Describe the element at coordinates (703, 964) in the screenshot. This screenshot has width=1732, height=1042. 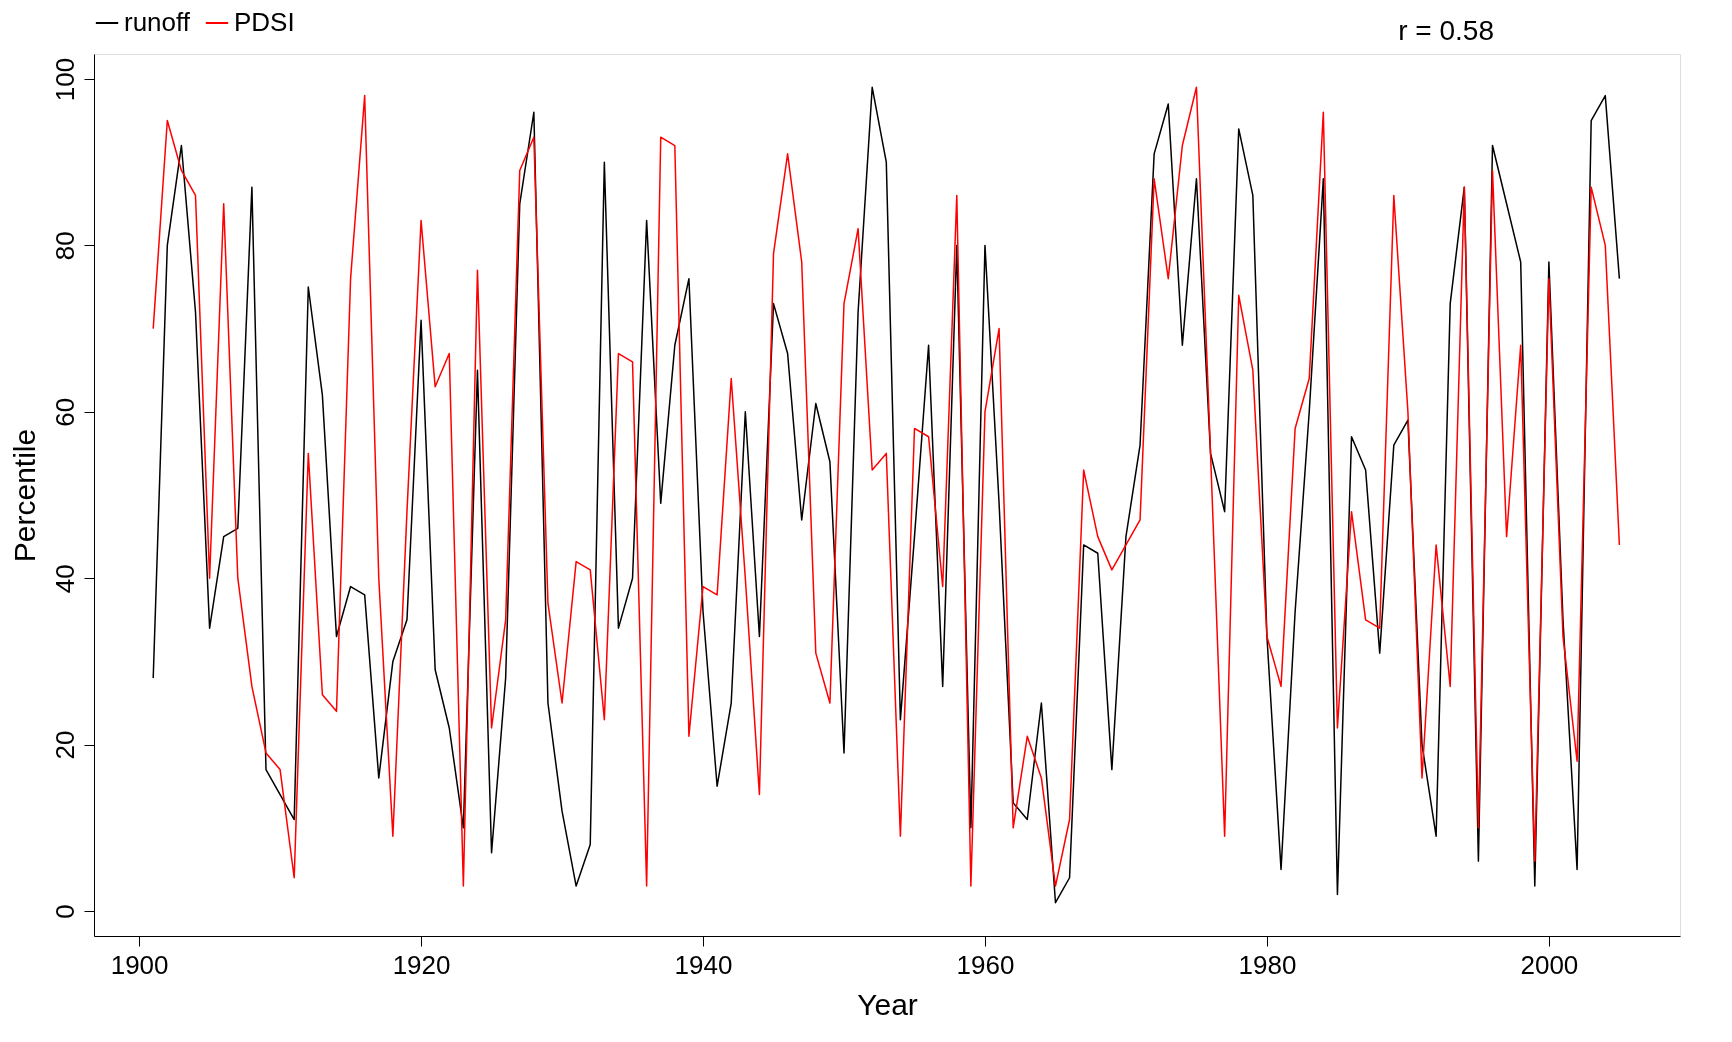
I see `x-tick-label: 1940` at that location.